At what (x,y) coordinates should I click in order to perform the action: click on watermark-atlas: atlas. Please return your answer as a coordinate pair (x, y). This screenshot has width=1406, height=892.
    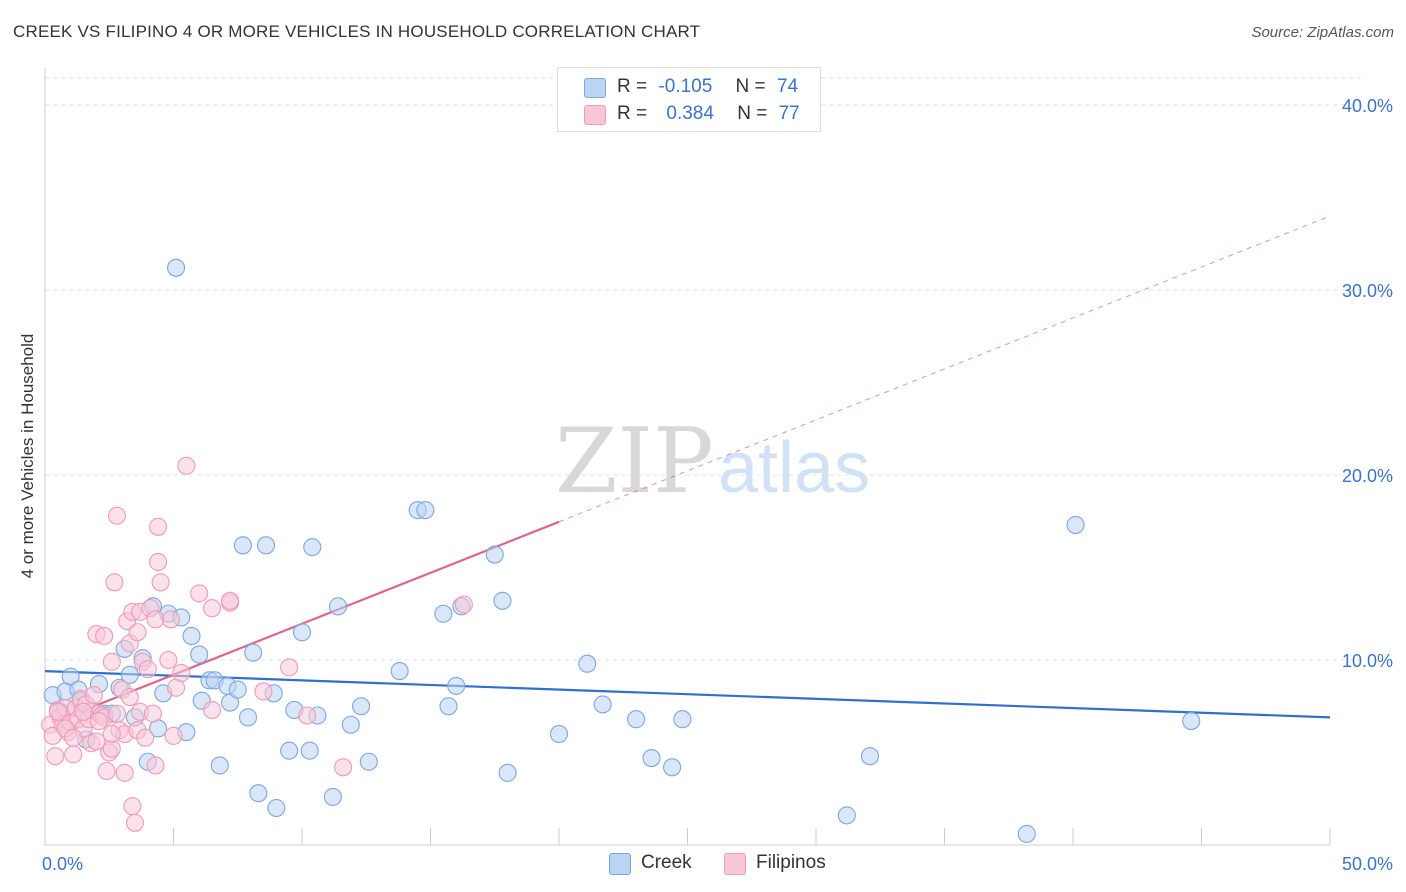
    Looking at the image, I should click on (794, 468).